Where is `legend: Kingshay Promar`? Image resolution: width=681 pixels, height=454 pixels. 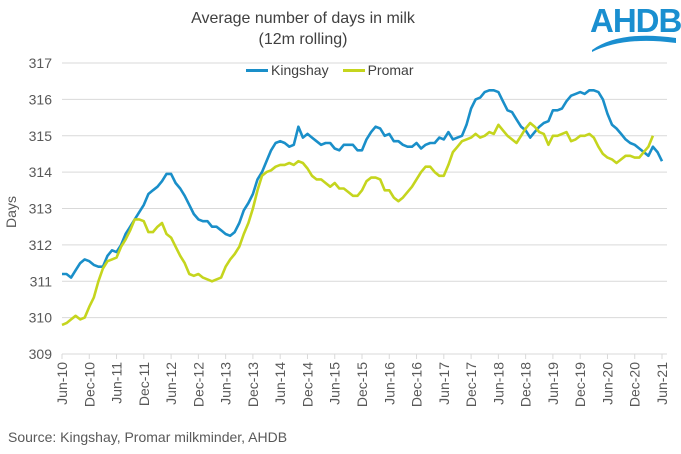 legend: Kingshay Promar is located at coordinates (337, 70).